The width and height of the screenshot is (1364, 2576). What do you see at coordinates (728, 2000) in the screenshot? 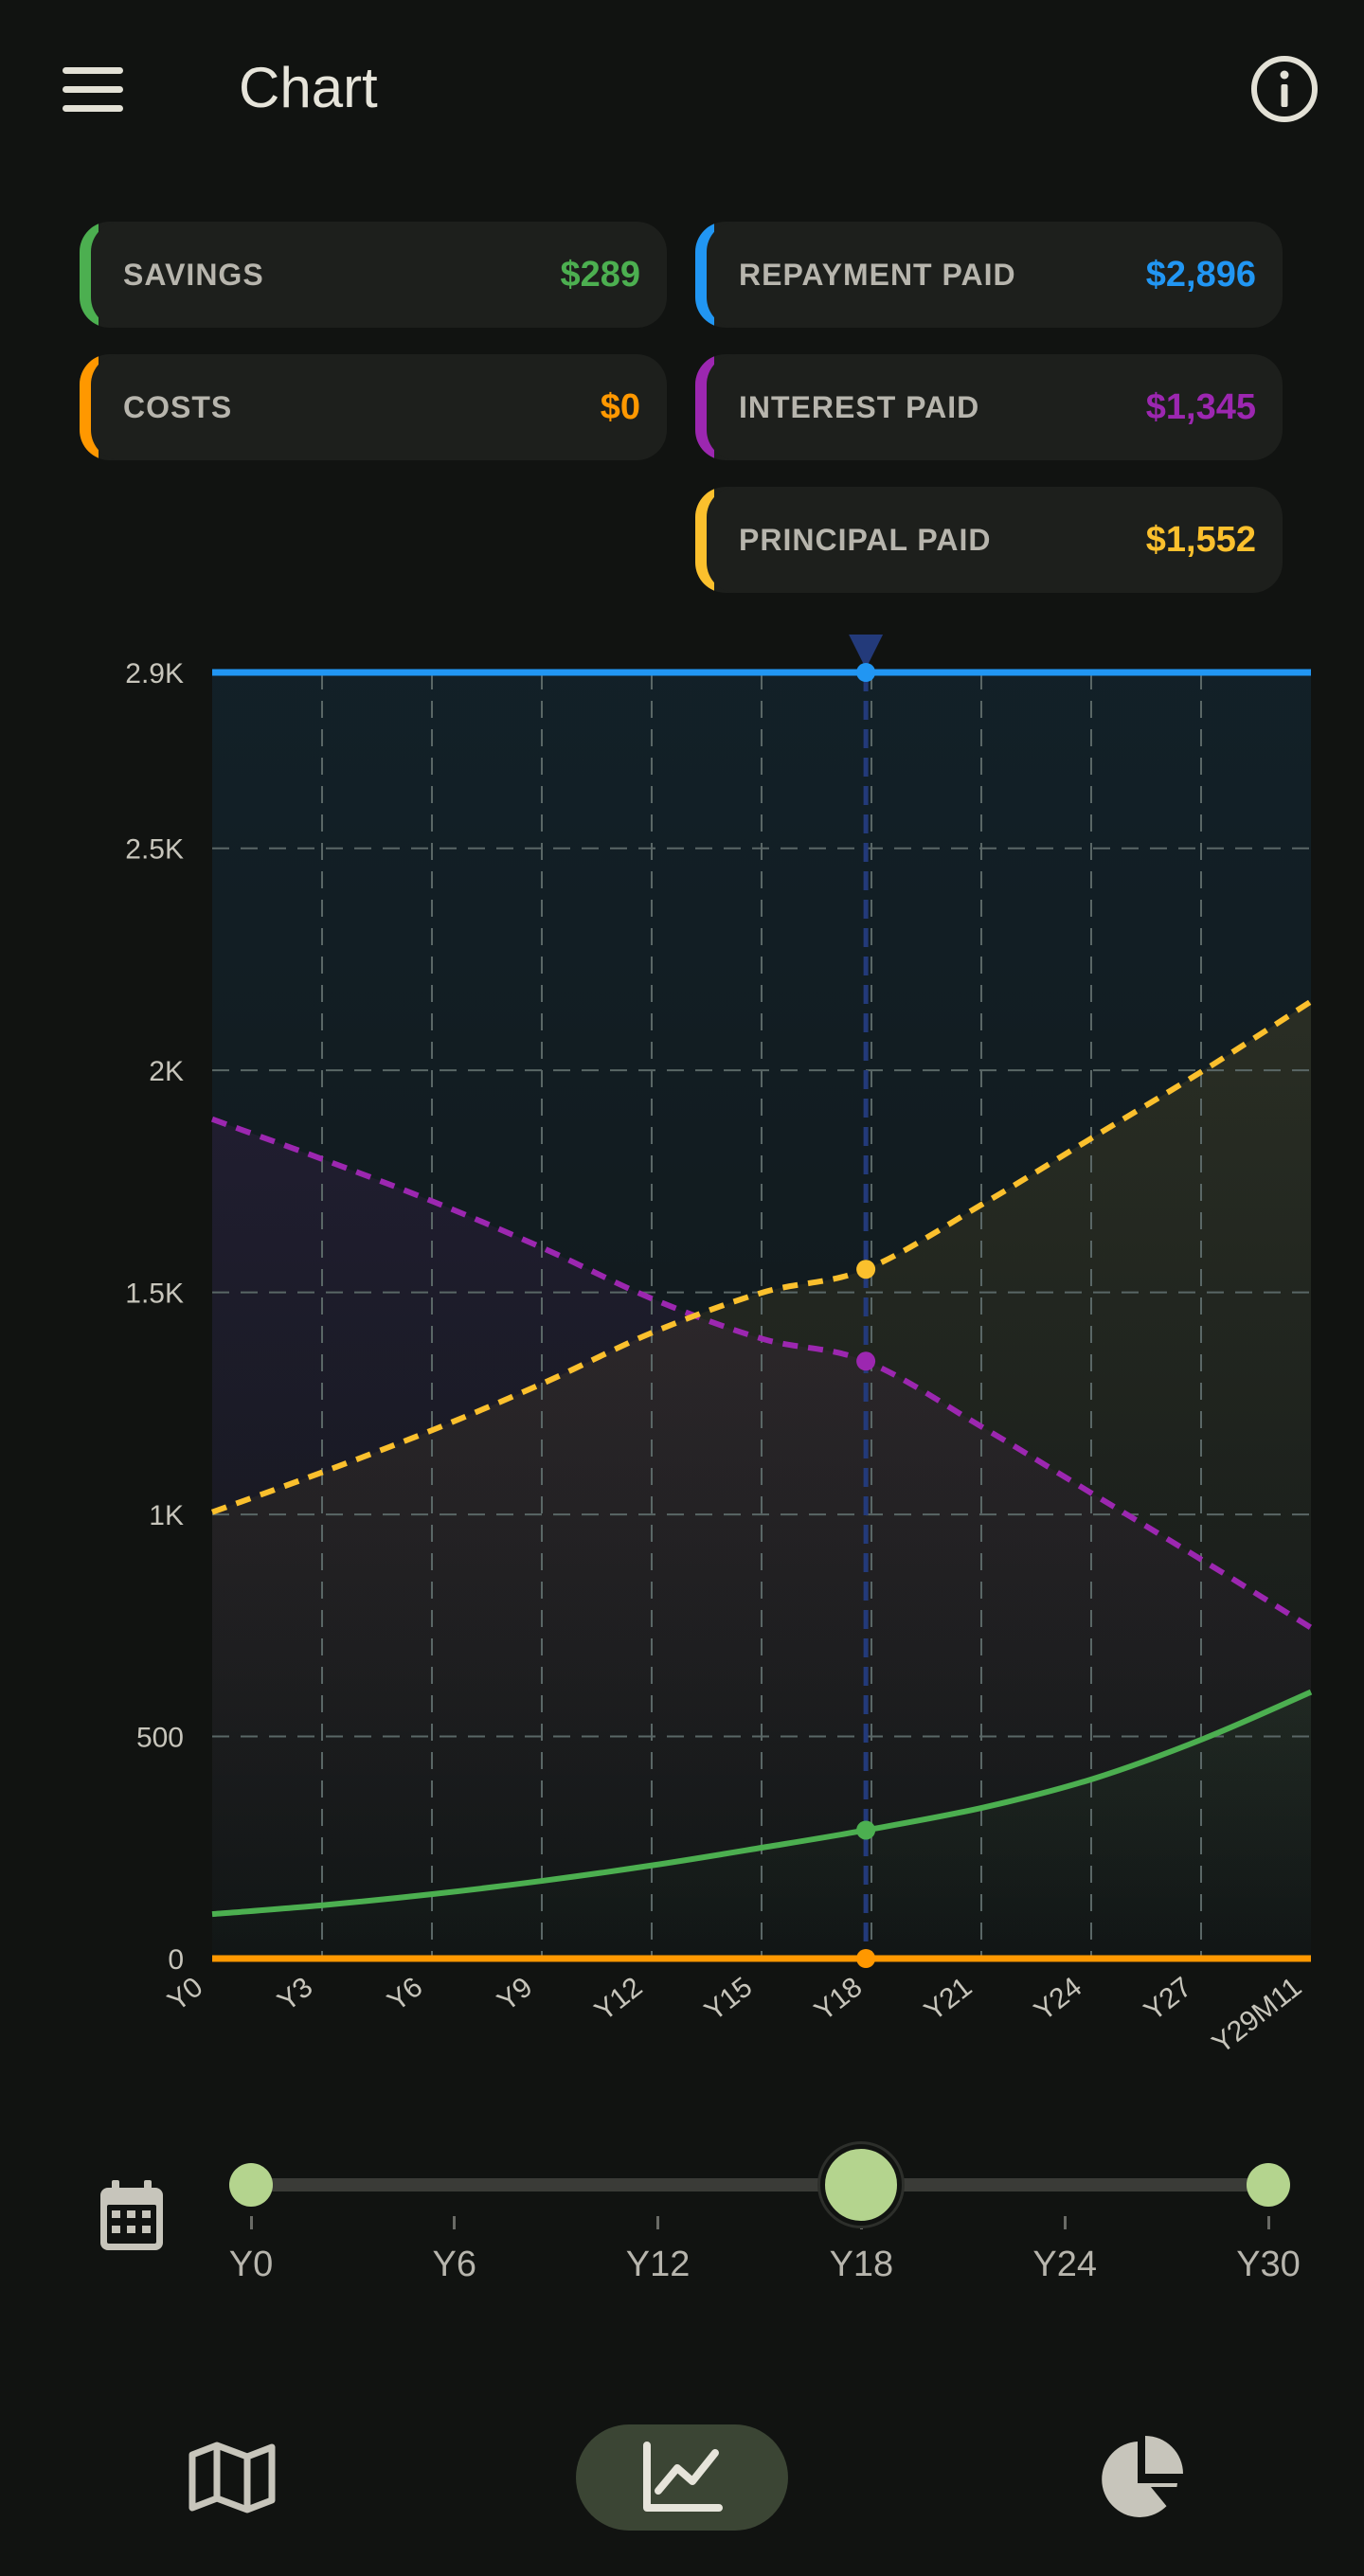
I see `x-tick-label: Y15` at bounding box center [728, 2000].